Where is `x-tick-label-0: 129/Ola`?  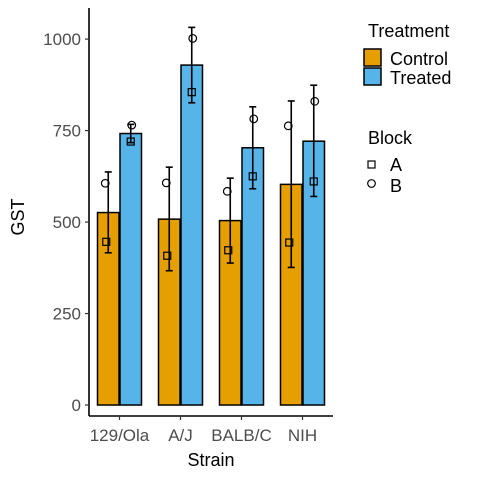
x-tick-label-0: 129/Ola is located at coordinates (120, 435).